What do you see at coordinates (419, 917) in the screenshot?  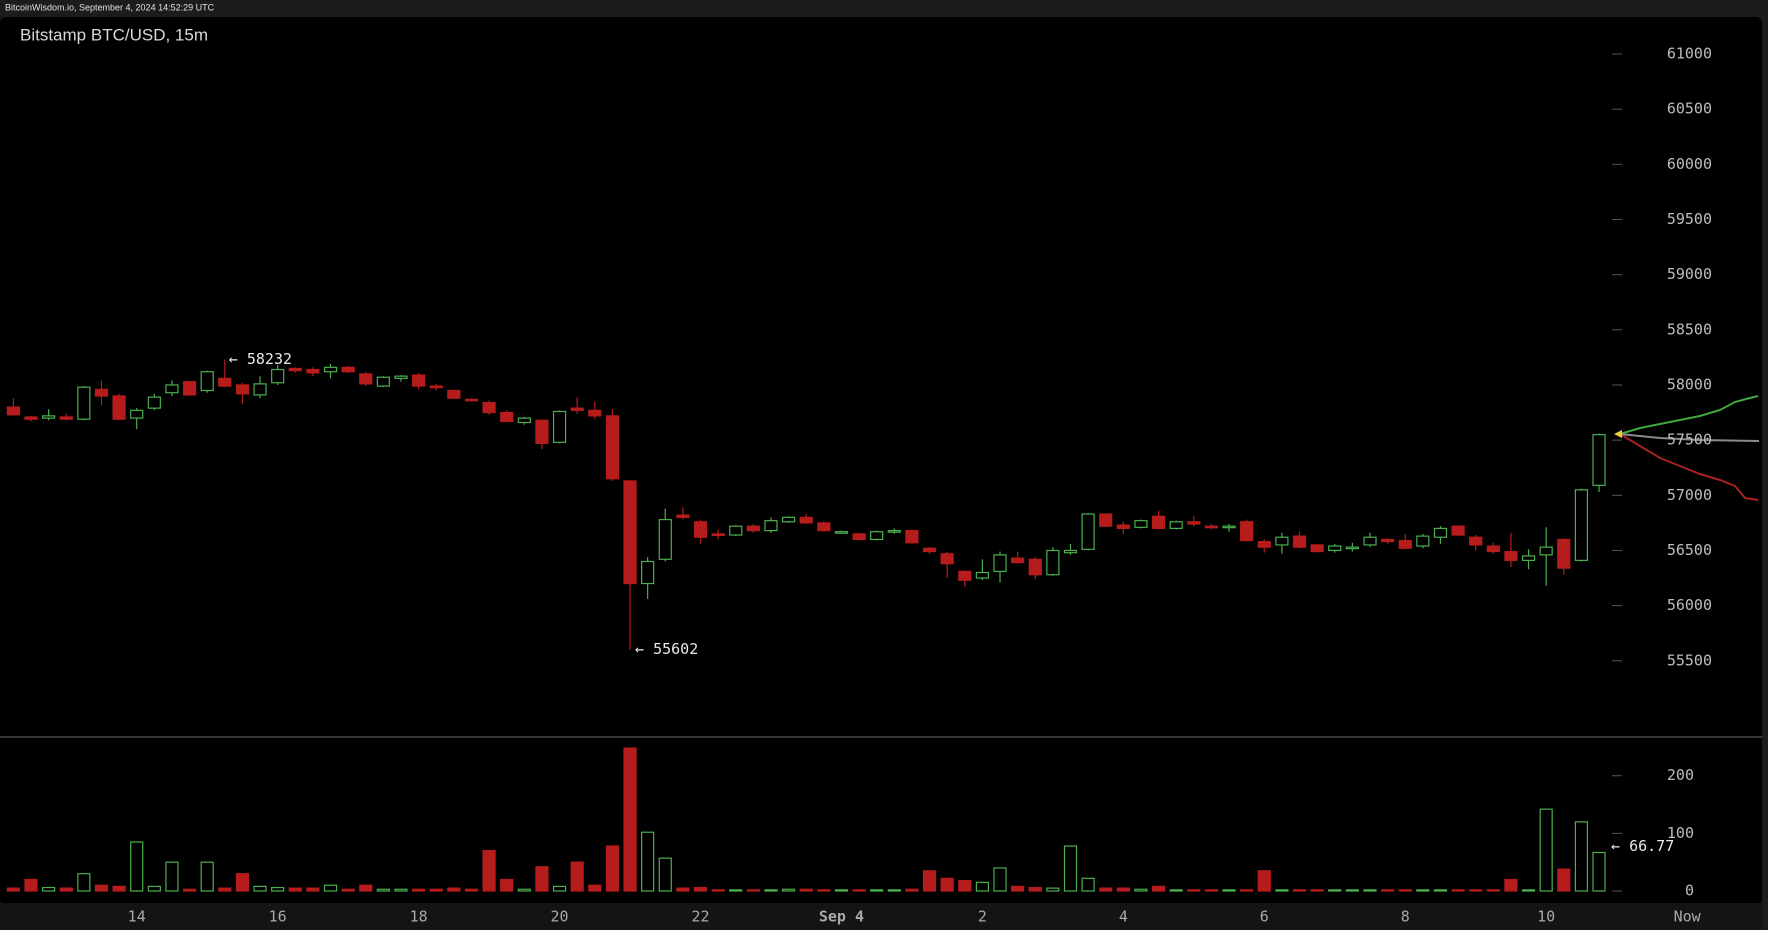 I see `x-tick-label: 18` at bounding box center [419, 917].